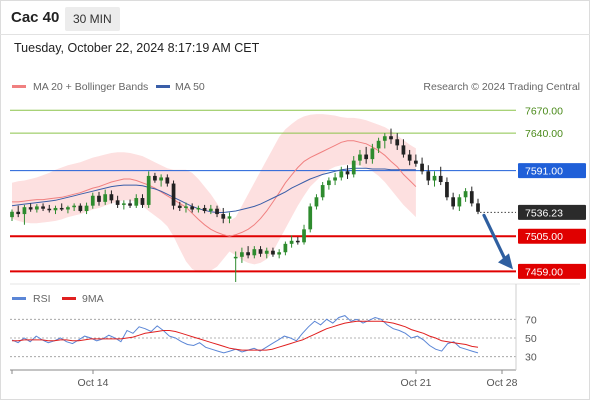  I want to click on ma20-legend-label: MA 20 + Bollinger Bands, so click(90, 87).